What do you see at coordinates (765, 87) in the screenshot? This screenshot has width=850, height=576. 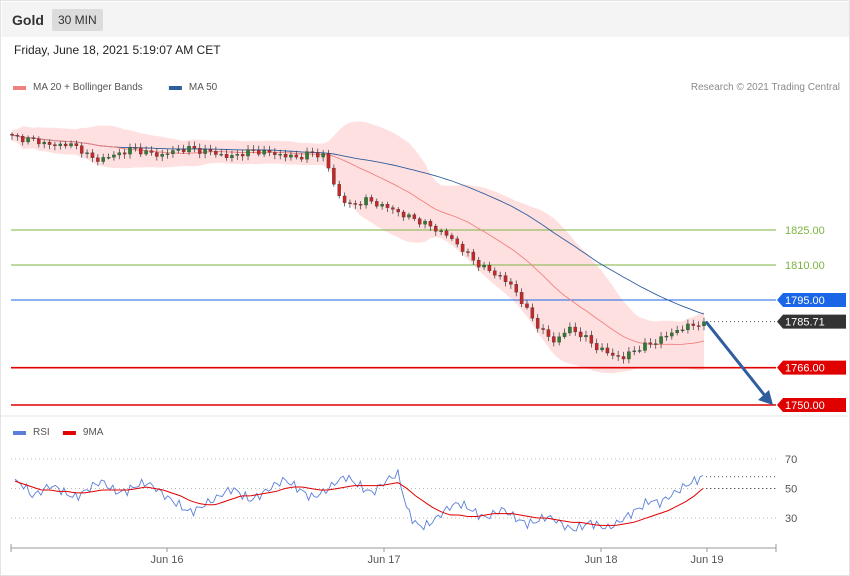 I see `copyright-text: Research © 2021 Trading Central` at bounding box center [765, 87].